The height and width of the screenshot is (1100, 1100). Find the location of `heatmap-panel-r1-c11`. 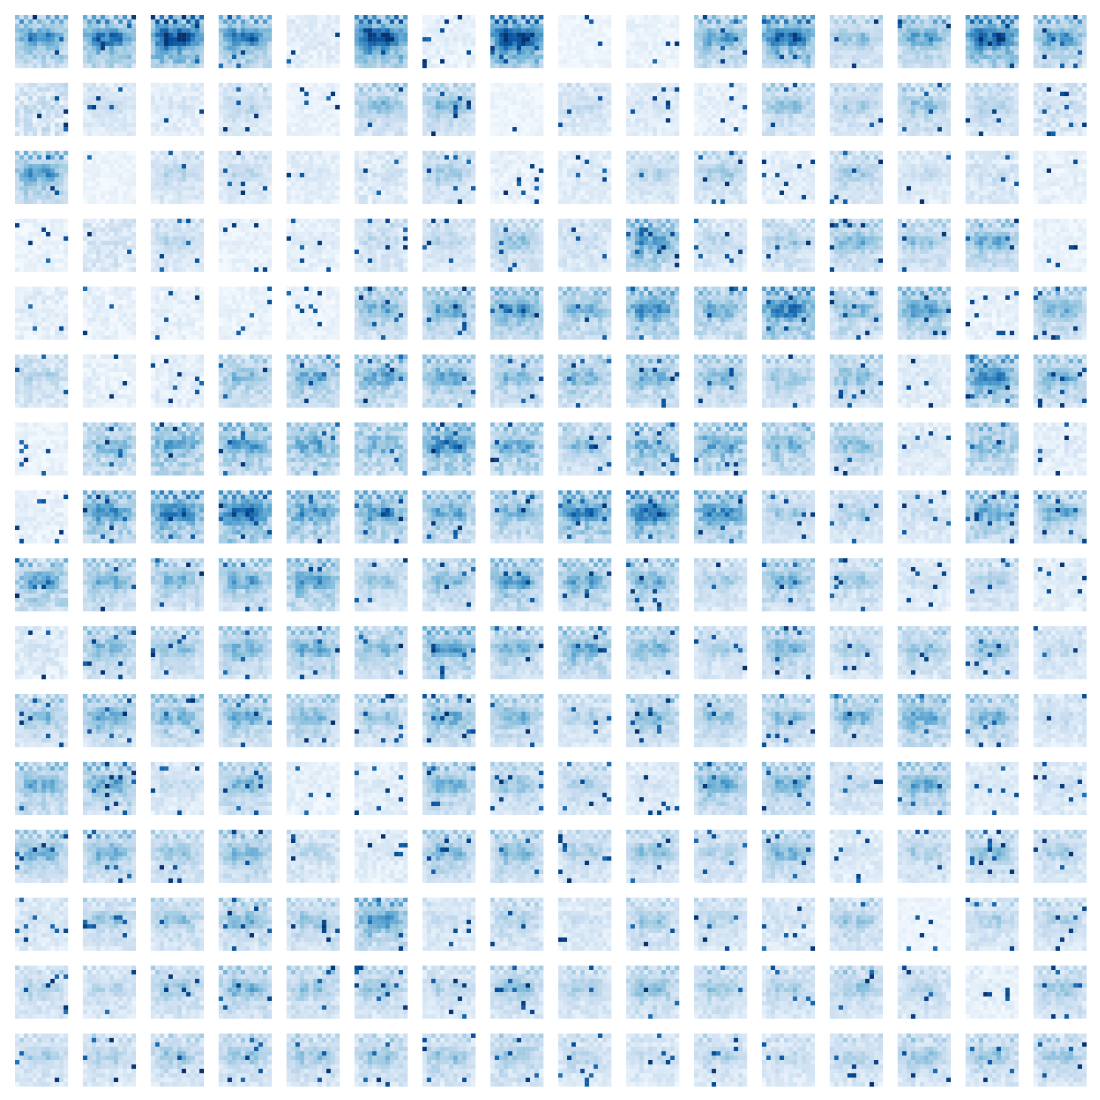

heatmap-panel-r1-c11 is located at coordinates (788, 109).